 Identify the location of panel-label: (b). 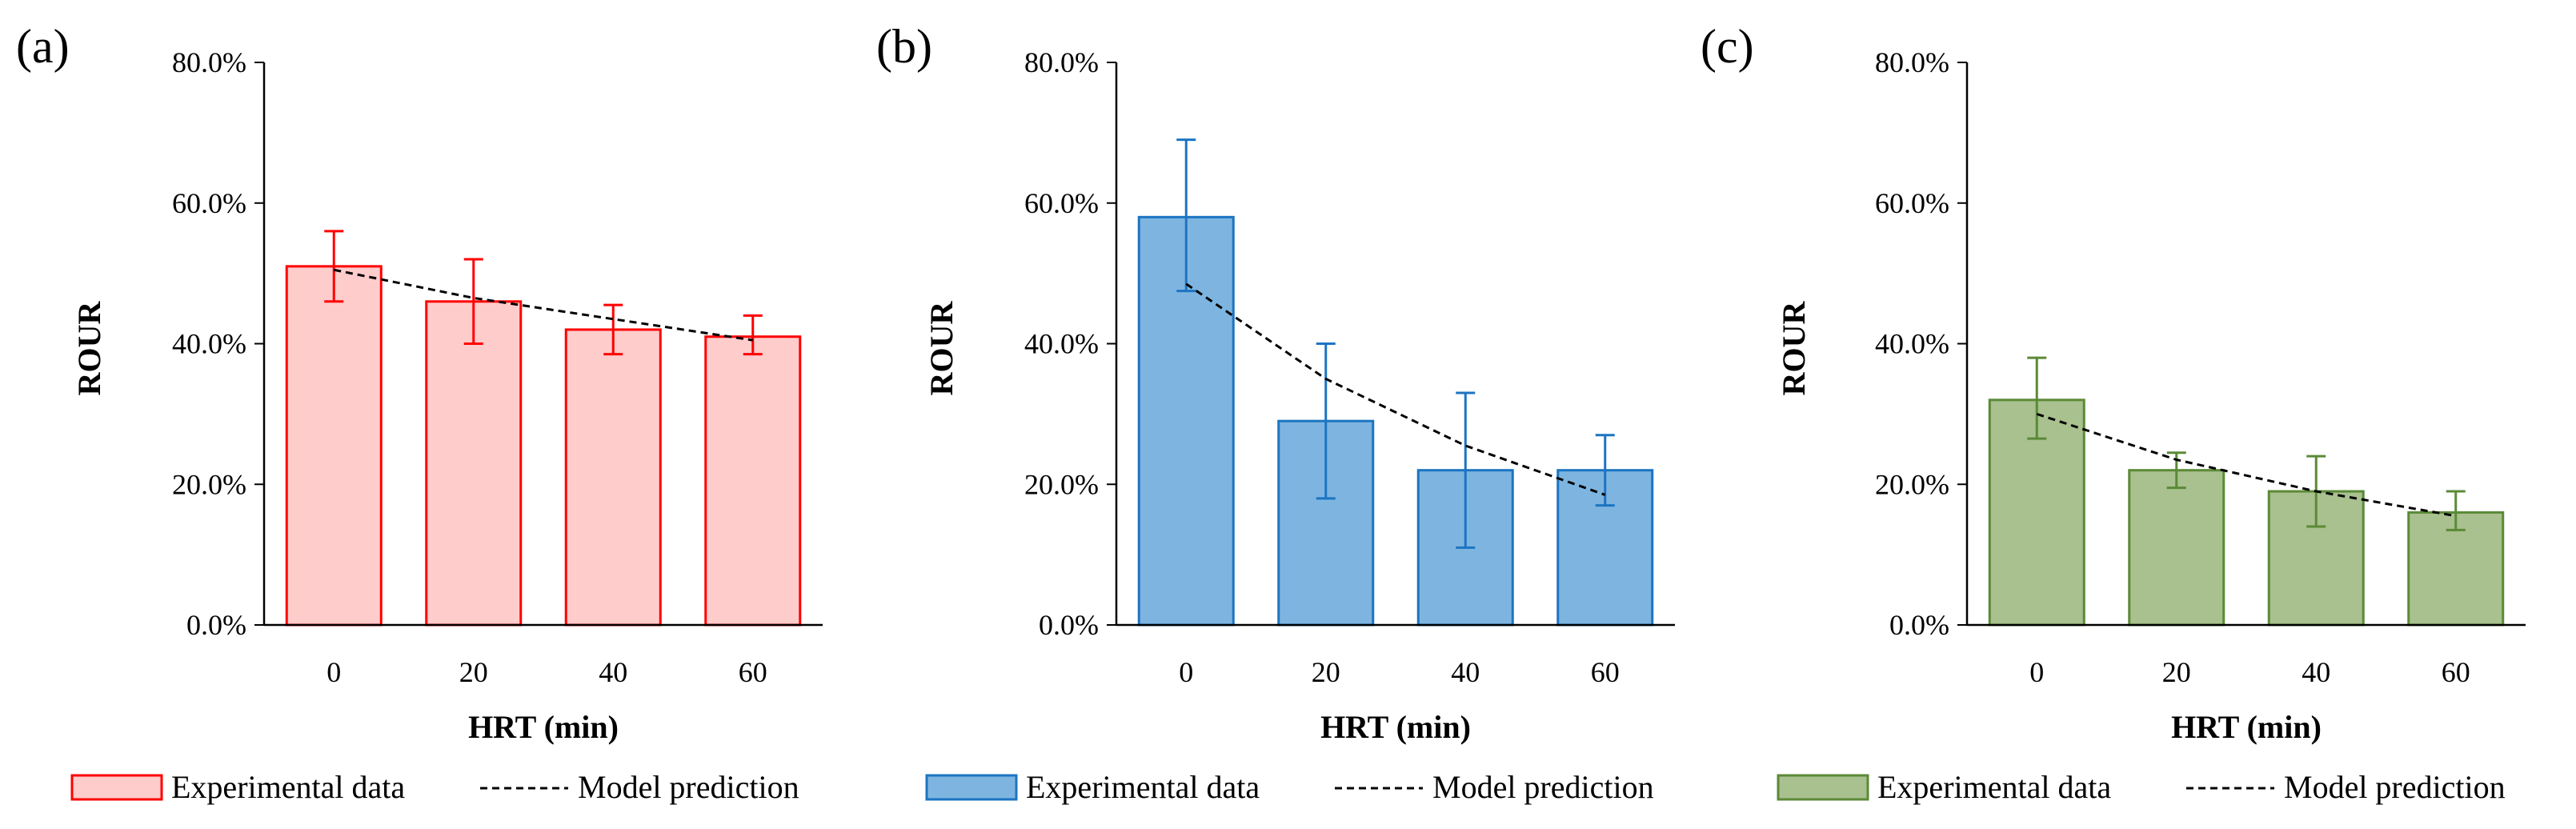
(904, 46).